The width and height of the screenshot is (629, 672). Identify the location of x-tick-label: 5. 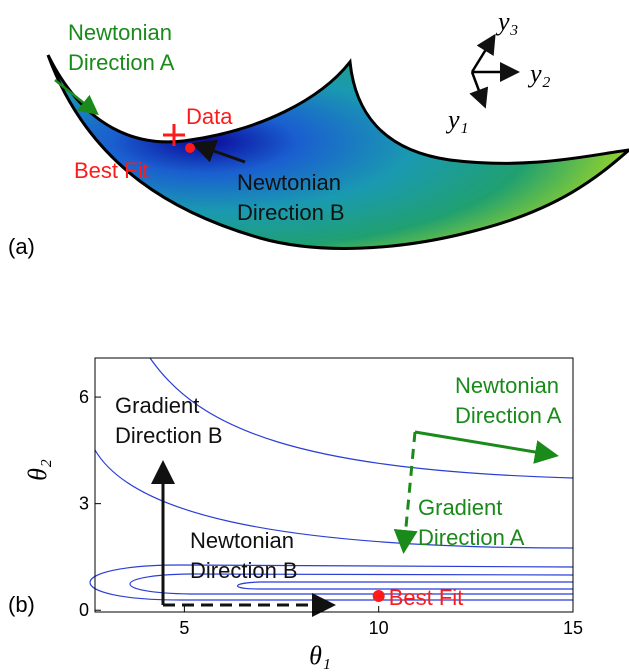
(184, 628).